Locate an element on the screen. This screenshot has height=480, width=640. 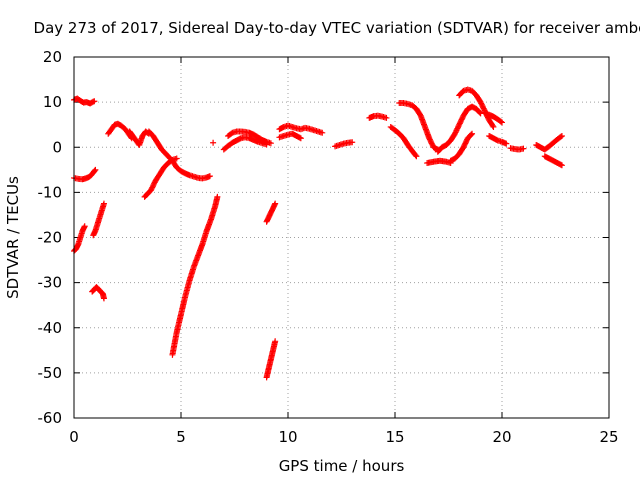
y-axis-label: SDTVAR / TECUs is located at coordinates (13, 237).